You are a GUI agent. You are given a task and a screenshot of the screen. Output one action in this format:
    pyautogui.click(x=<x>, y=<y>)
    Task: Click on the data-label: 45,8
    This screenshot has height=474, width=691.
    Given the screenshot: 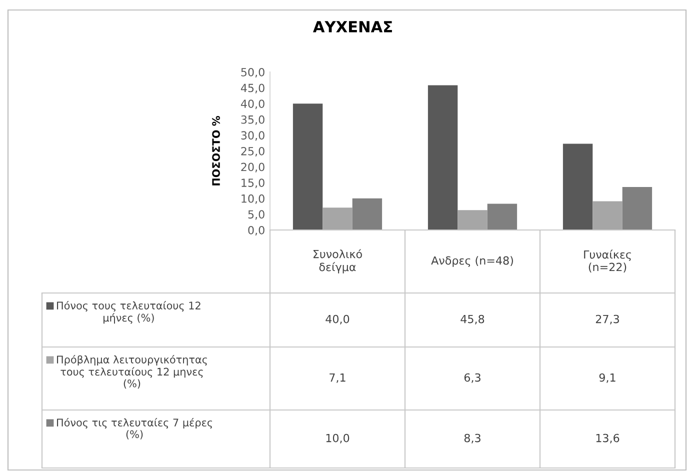 What is the action you would take?
    pyautogui.click(x=472, y=319)
    